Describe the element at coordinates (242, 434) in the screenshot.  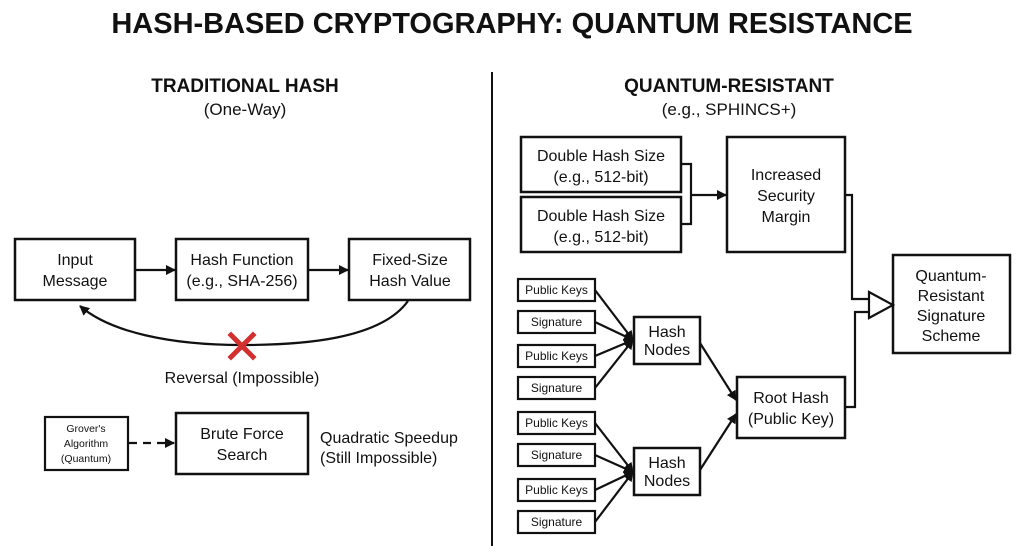
I see `box-label: Brute Force` at that location.